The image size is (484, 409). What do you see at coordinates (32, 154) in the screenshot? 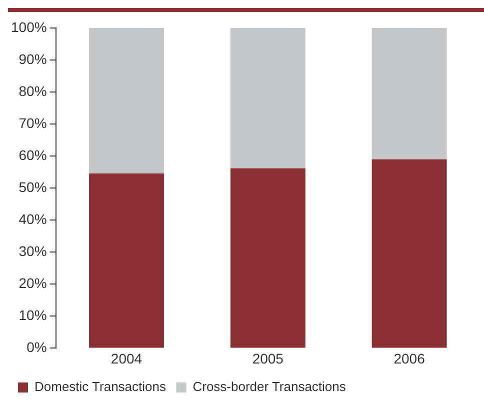
I see `y-tick-label: 60%` at bounding box center [32, 154].